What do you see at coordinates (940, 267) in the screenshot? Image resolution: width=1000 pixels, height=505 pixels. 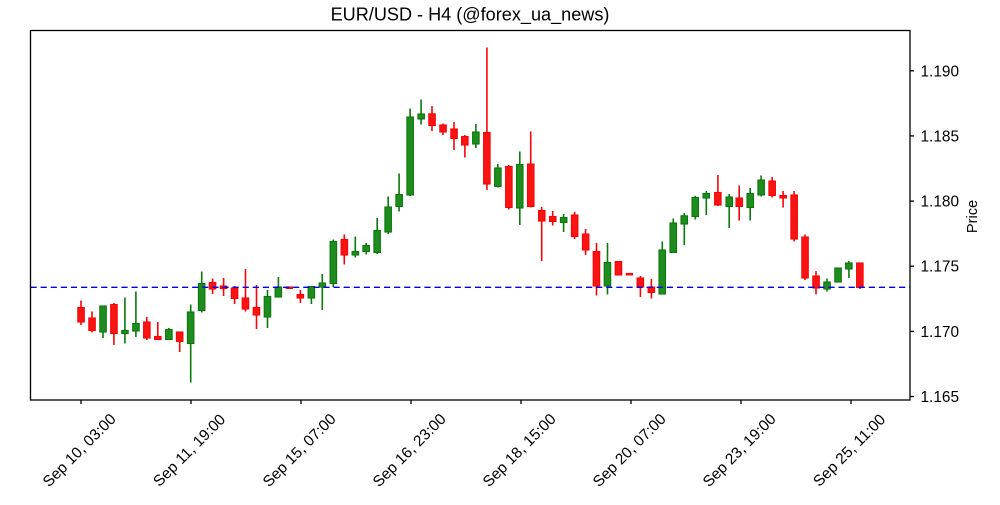 I see `svg-text: 1.175` at bounding box center [940, 267].